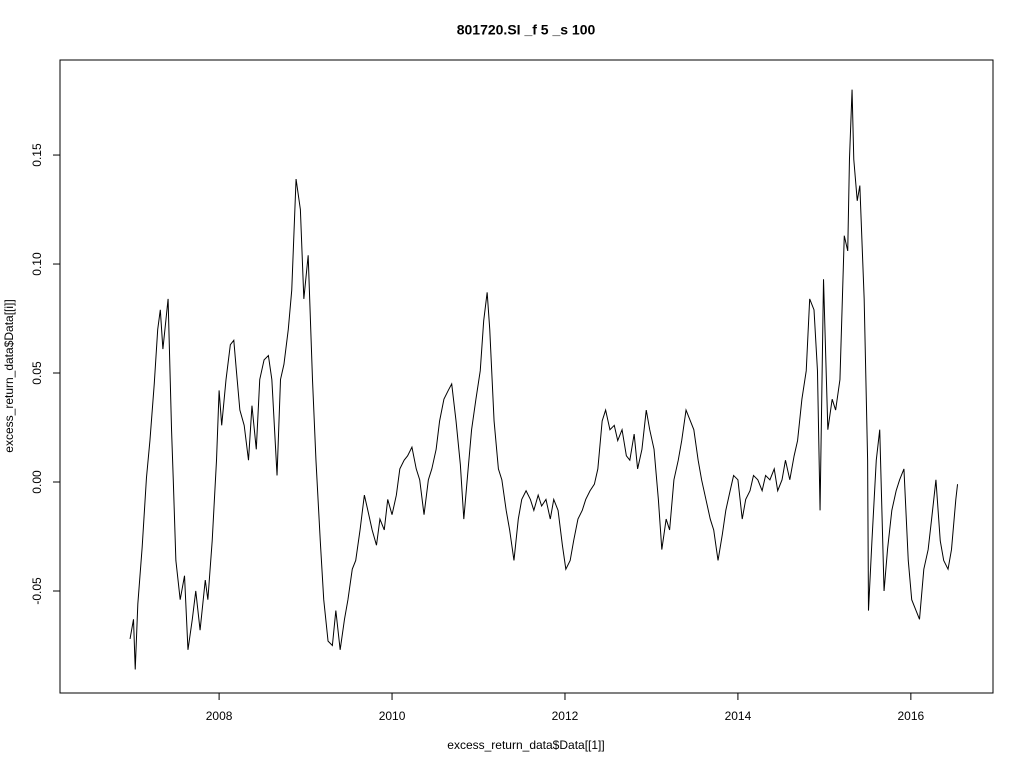  I want to click on y-tick-label: -0.05, so click(37, 591).